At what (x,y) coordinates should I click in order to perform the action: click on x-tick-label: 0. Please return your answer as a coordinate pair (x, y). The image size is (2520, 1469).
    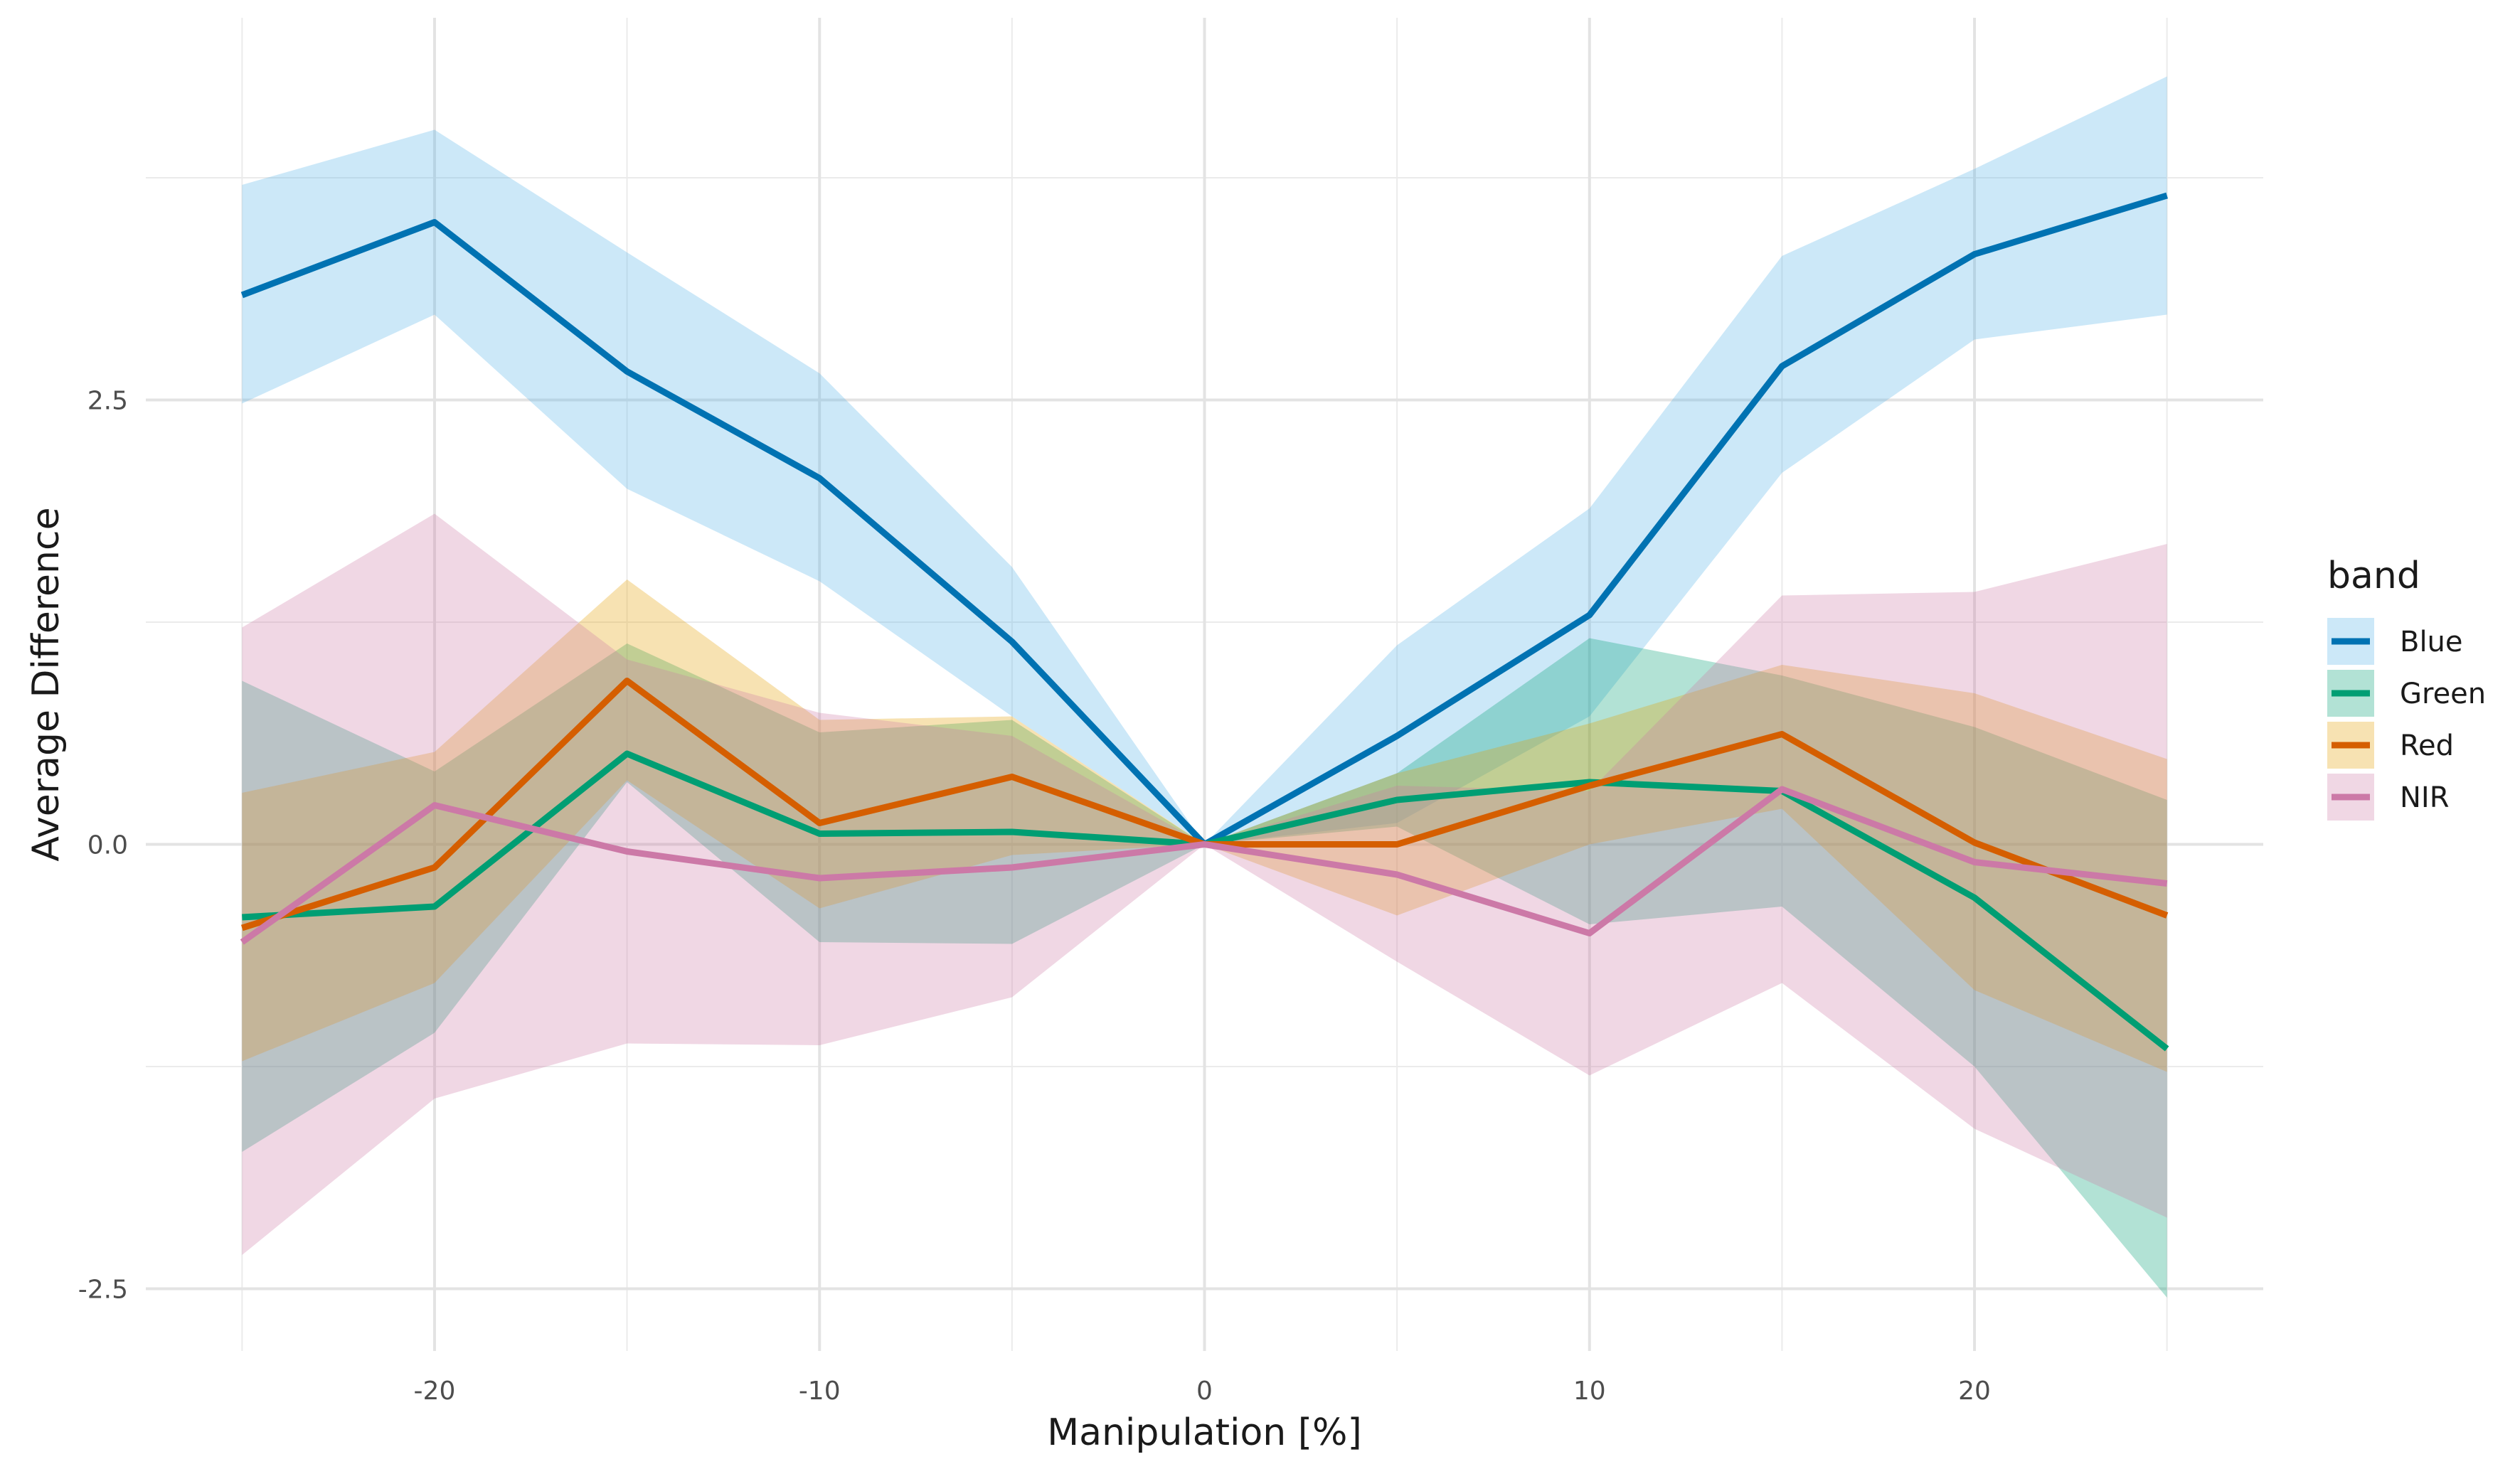
    Looking at the image, I should click on (1204, 1391).